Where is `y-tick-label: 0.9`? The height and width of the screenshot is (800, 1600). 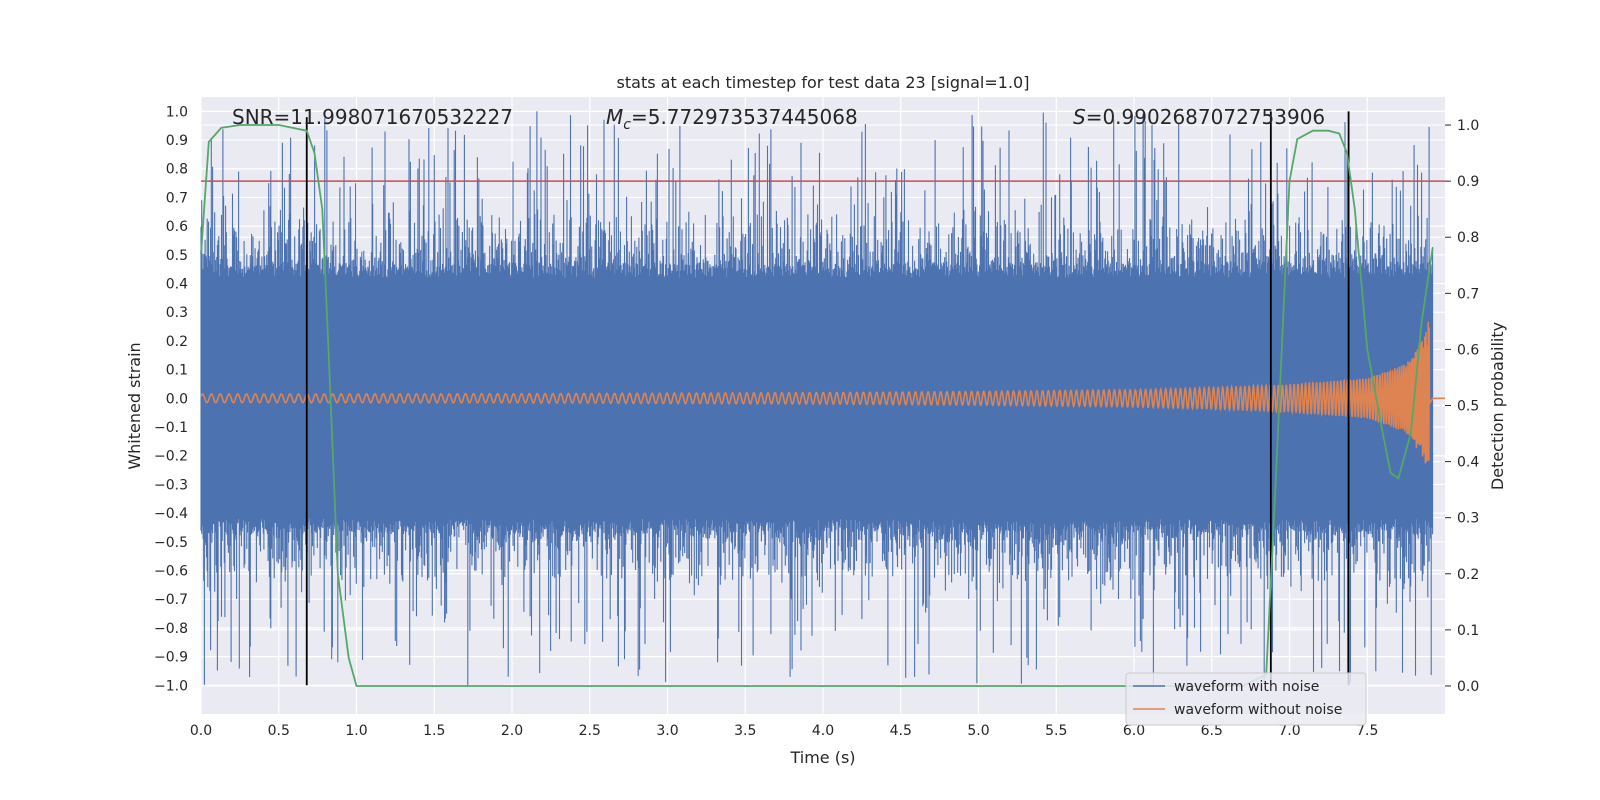
y-tick-label: 0.9 is located at coordinates (177, 141).